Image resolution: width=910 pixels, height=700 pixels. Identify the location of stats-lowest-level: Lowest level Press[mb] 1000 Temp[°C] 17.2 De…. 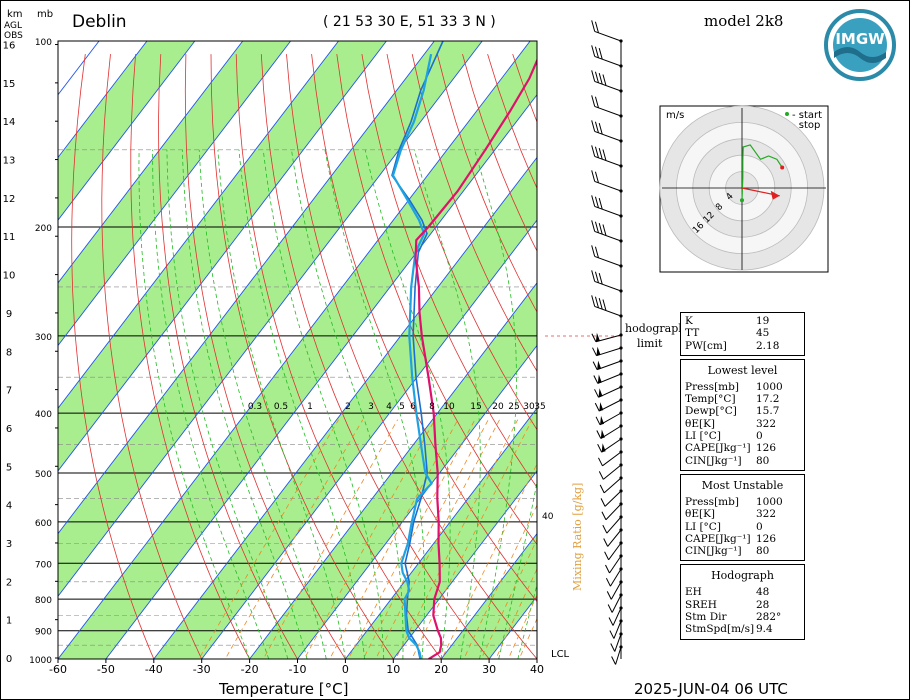
(742, 414).